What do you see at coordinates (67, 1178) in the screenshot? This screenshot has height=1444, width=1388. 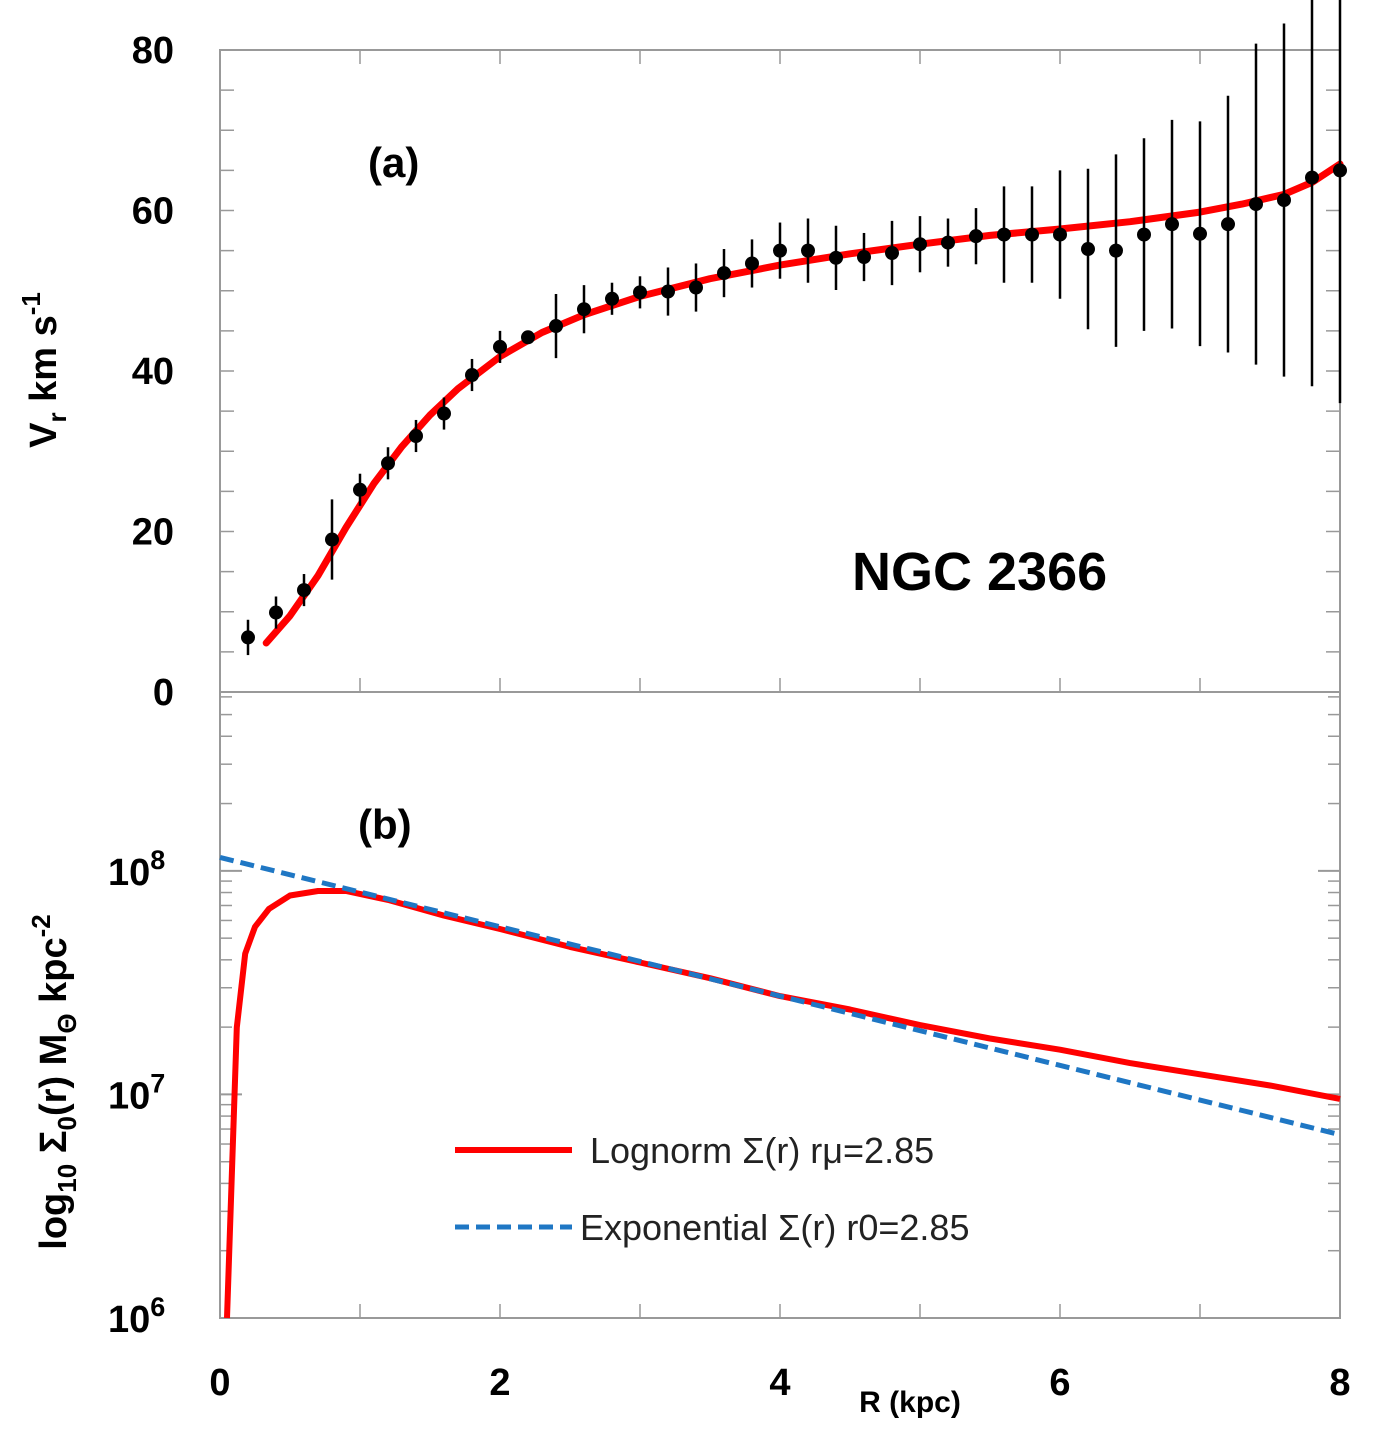 I see `ylabel-b-sub1: 10` at bounding box center [67, 1178].